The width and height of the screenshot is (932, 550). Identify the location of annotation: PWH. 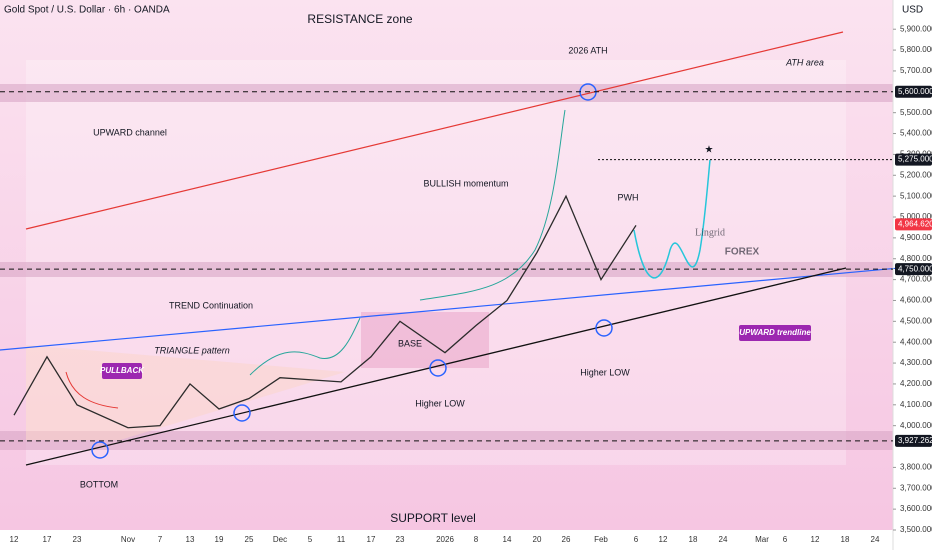
(628, 197).